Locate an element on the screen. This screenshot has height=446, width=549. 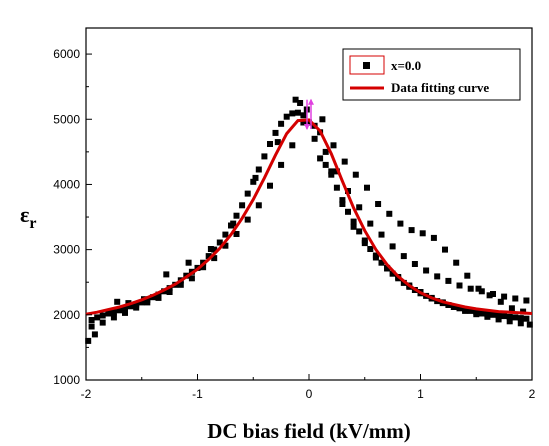
legend-label-fit: Data fitting curve is located at coordinates (440, 87).